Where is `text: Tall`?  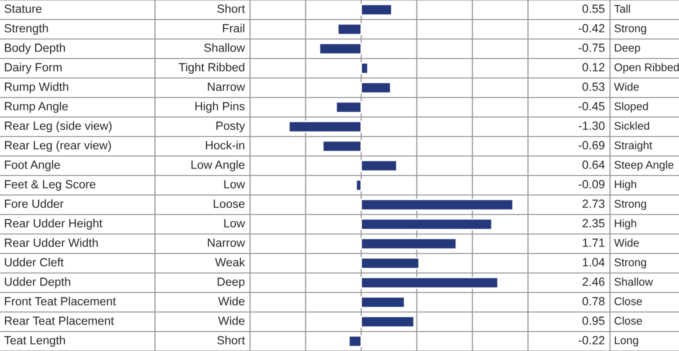 text: Tall is located at coordinates (622, 8).